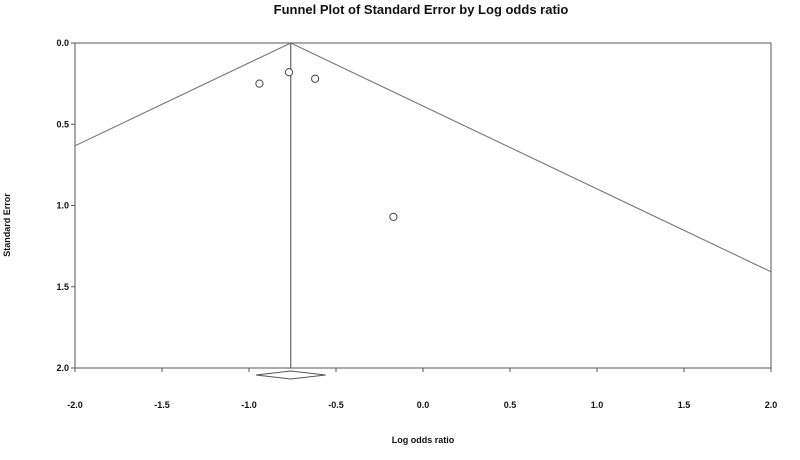  I want to click on x-tick-label: -1.5, so click(162, 405).